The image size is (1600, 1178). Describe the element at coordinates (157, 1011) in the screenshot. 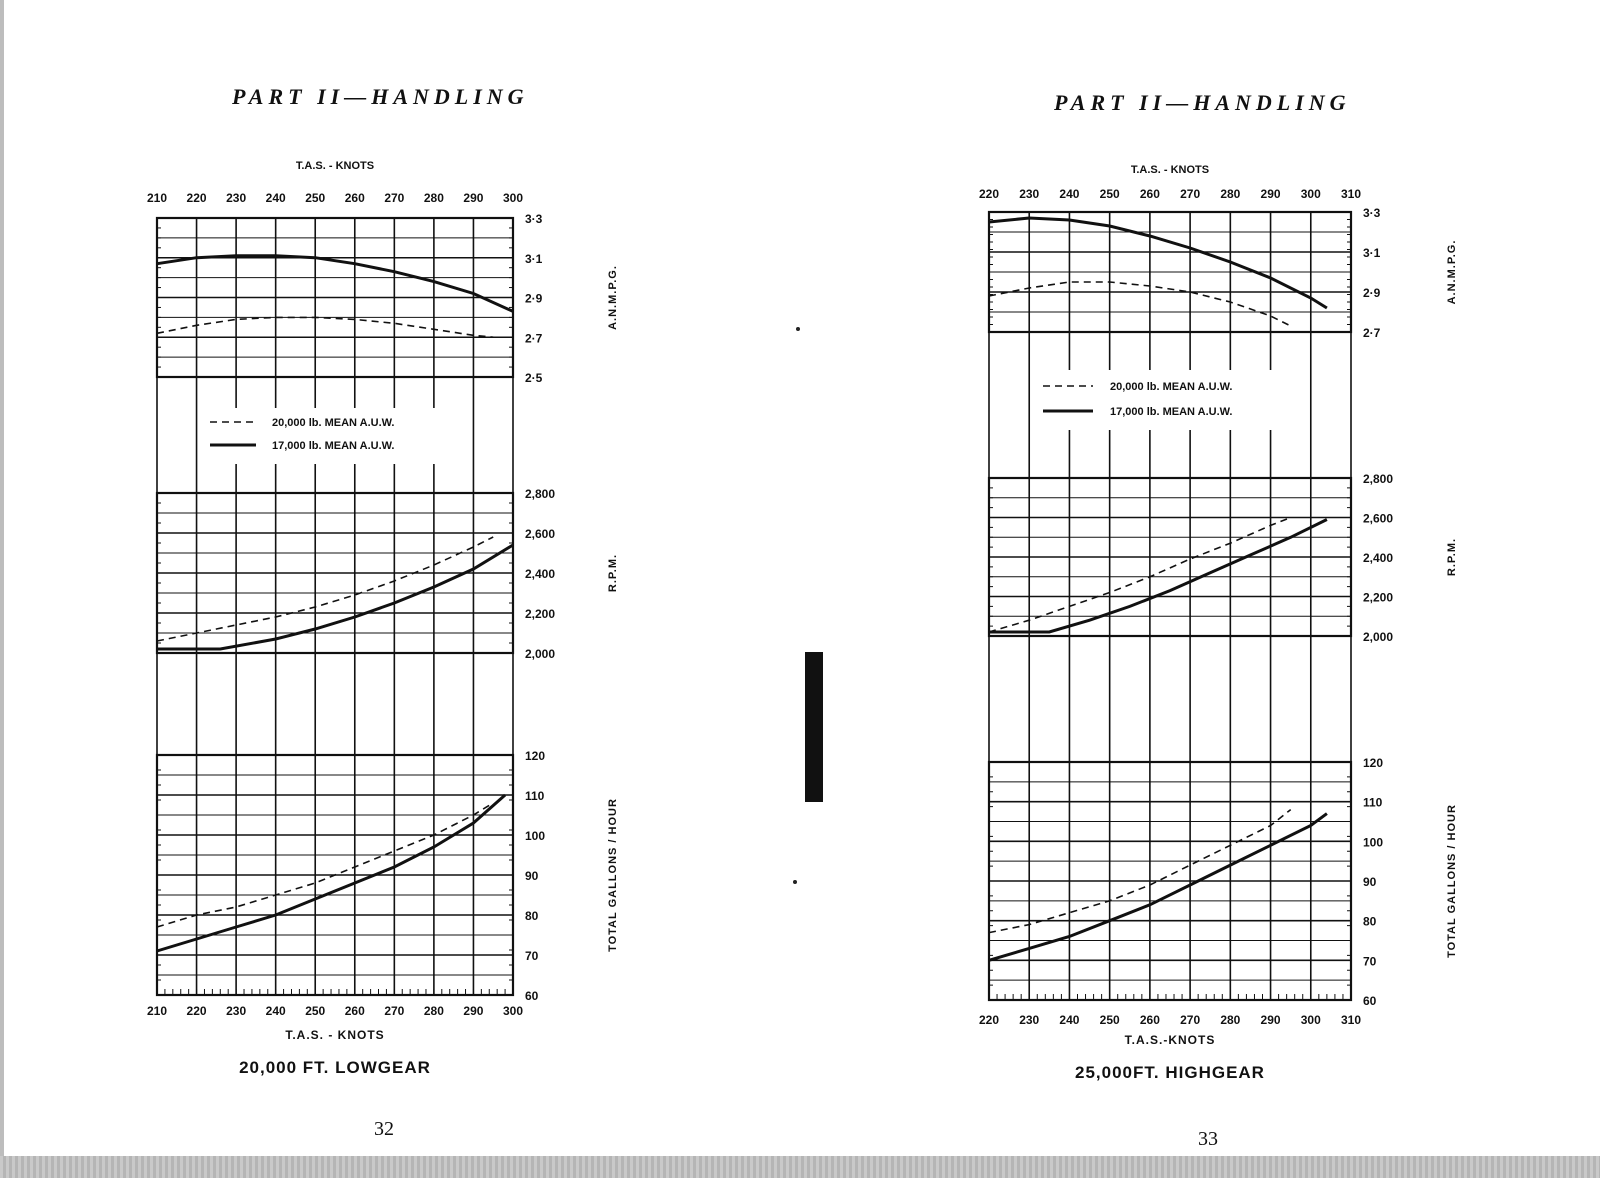

I see `x-tick-label-bottom: 210` at that location.